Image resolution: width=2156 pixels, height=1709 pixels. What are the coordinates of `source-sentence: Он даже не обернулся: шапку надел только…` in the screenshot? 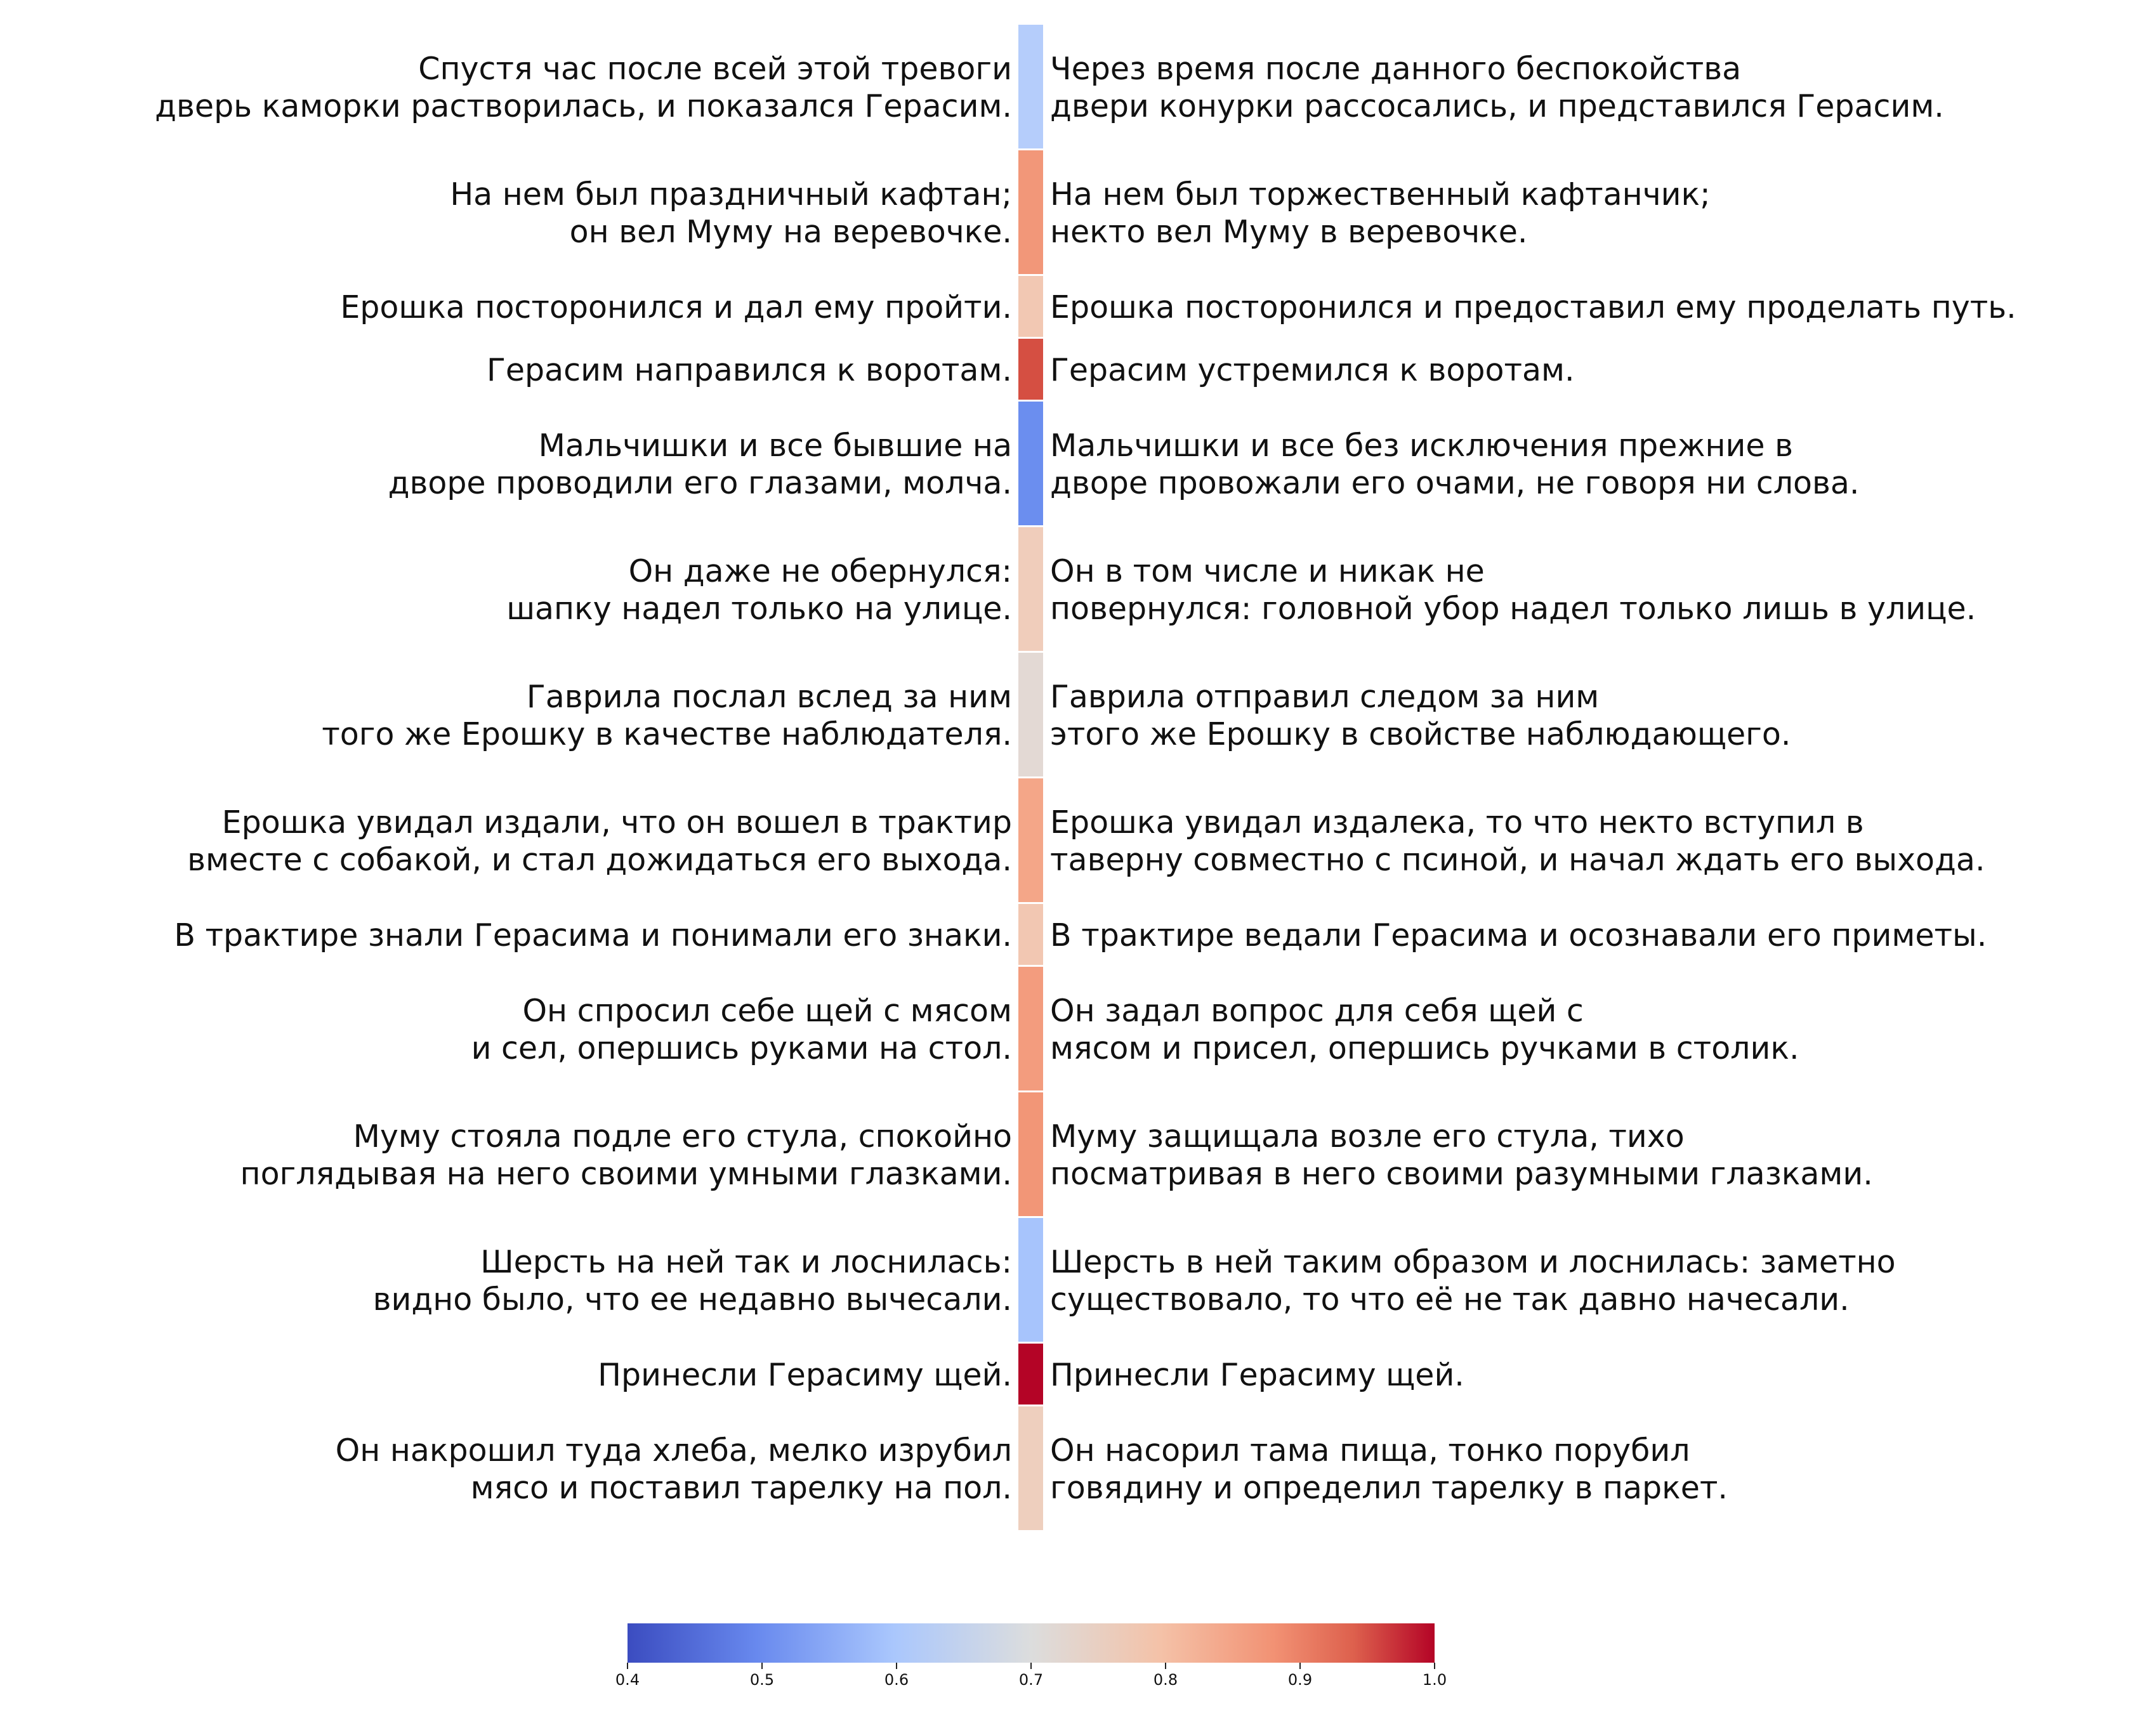 It's located at (759, 590).